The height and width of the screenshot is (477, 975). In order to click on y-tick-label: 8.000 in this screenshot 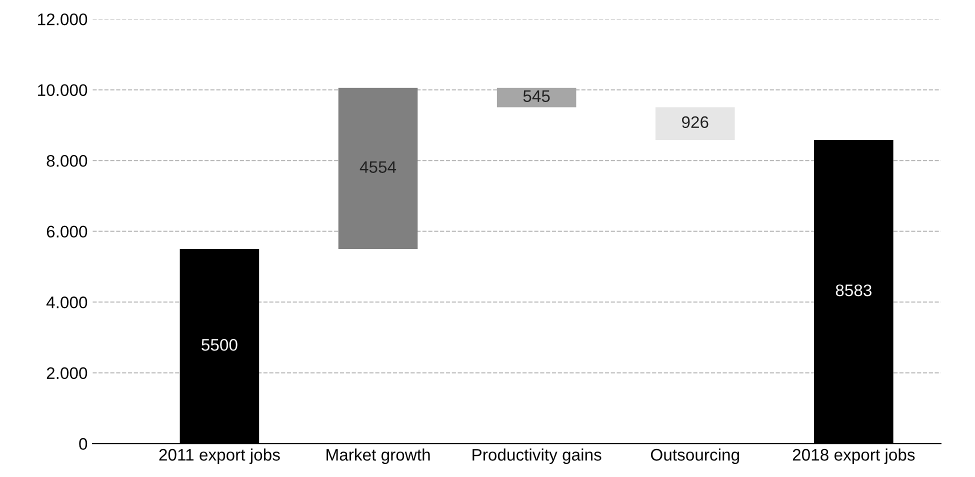, I will do `click(67, 160)`.